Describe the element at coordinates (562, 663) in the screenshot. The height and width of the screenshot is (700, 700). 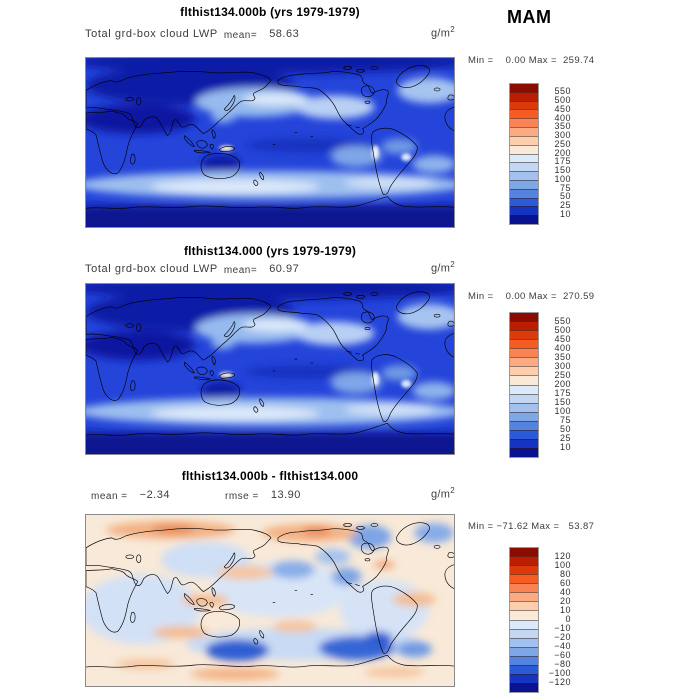
I see `colorbar-tick-label: −80` at that location.